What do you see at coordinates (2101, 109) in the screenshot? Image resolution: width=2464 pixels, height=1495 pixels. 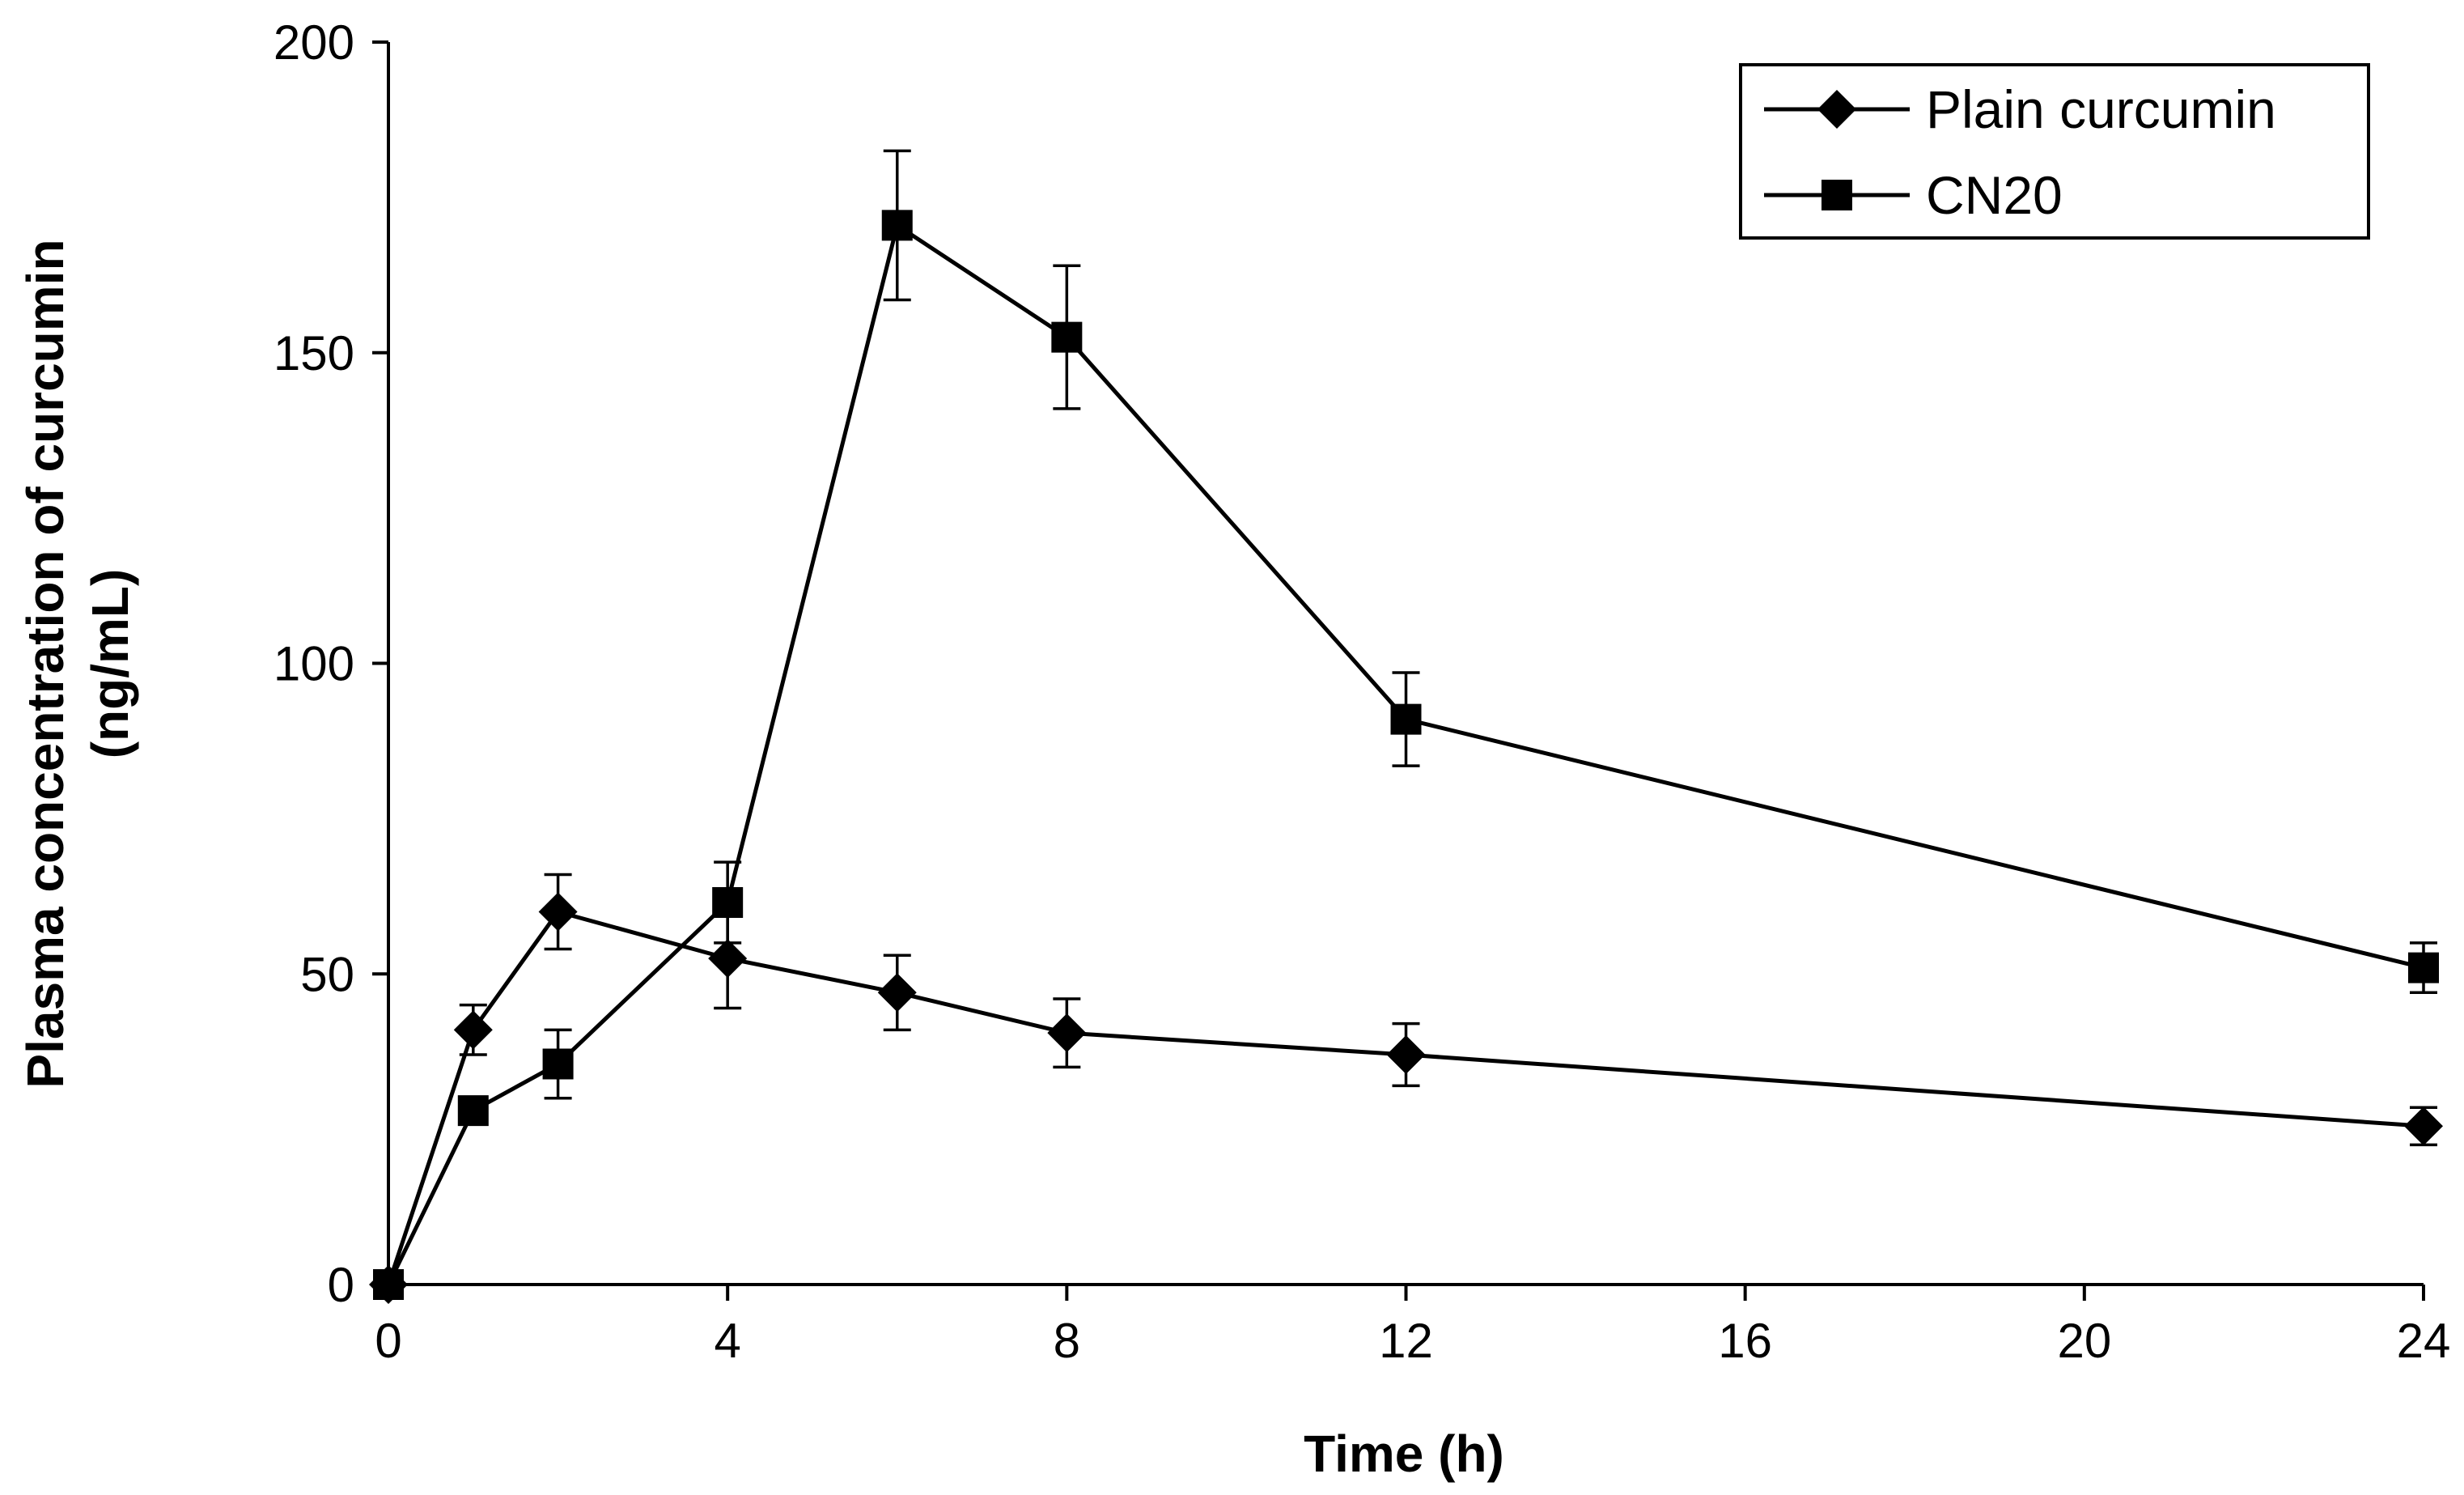 I see `legend-label: Plain curcumin` at bounding box center [2101, 109].